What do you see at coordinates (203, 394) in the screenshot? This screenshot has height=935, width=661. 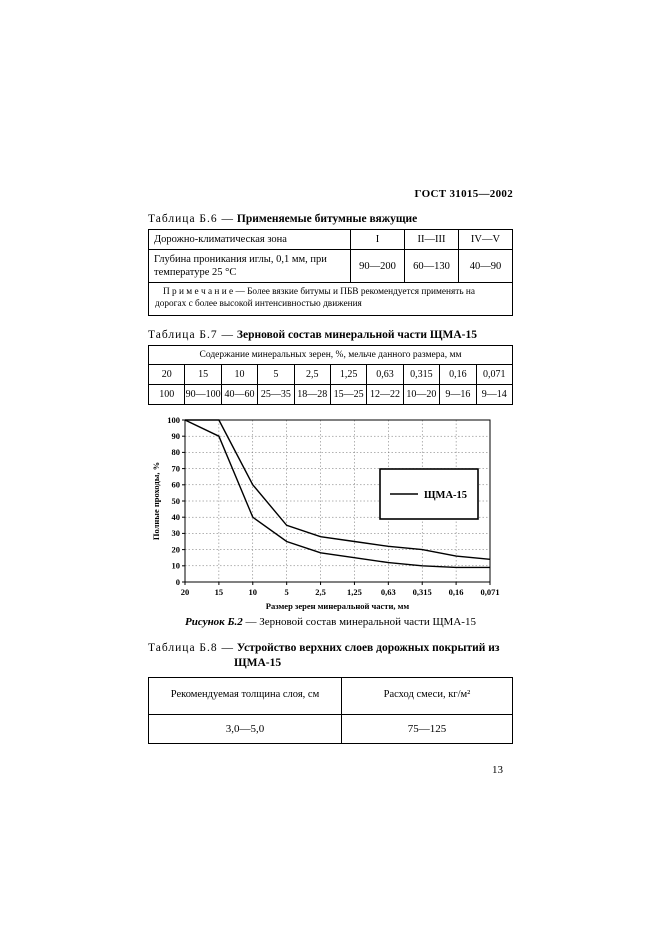 I see `t7-value-cell: 90—100` at bounding box center [203, 394].